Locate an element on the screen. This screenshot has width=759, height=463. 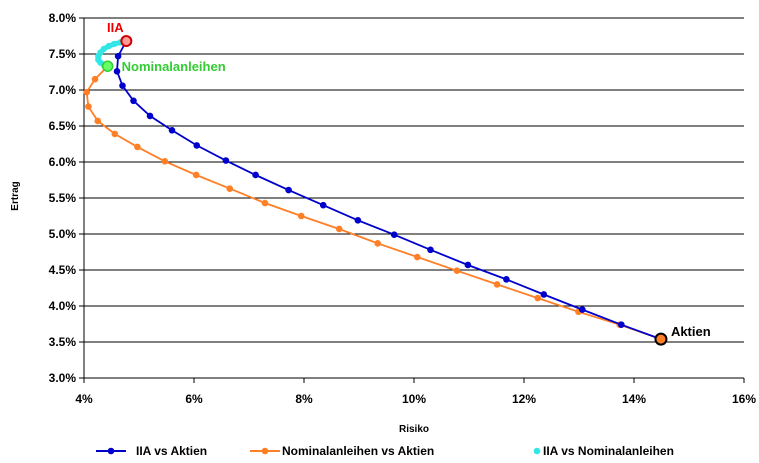
x-tick-label: 6% is located at coordinates (194, 399).